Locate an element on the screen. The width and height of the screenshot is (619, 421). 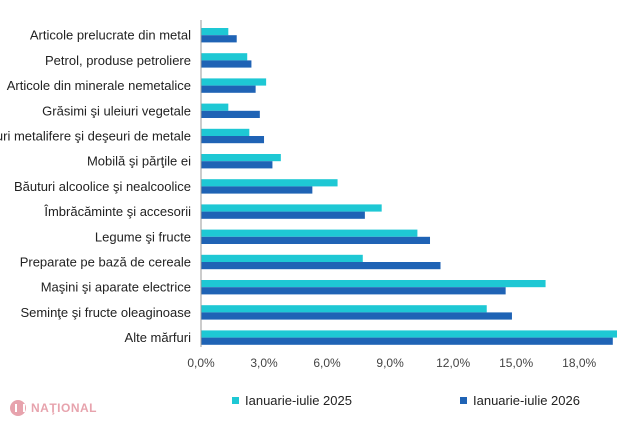
x-tick-label: 3,0% is located at coordinates (264, 363).